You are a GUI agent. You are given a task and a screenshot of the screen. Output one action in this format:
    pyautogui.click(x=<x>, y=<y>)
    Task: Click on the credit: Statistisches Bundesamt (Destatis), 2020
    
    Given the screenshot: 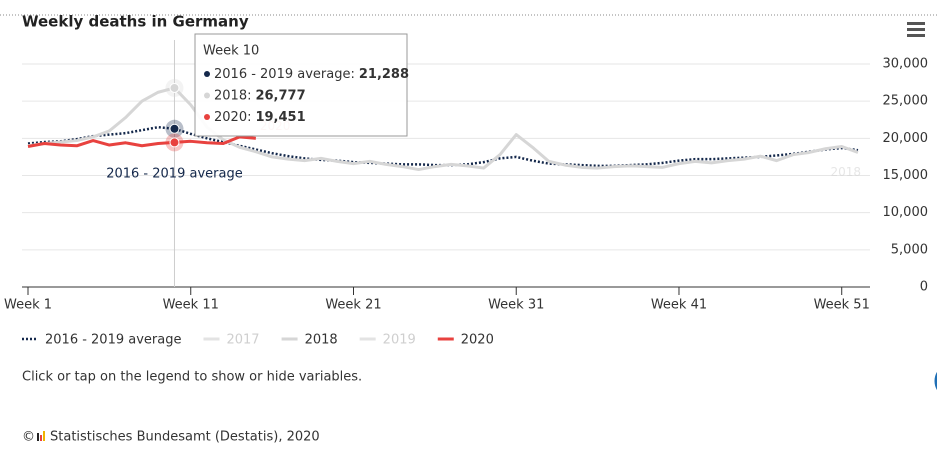 What is the action you would take?
    pyautogui.click(x=185, y=437)
    